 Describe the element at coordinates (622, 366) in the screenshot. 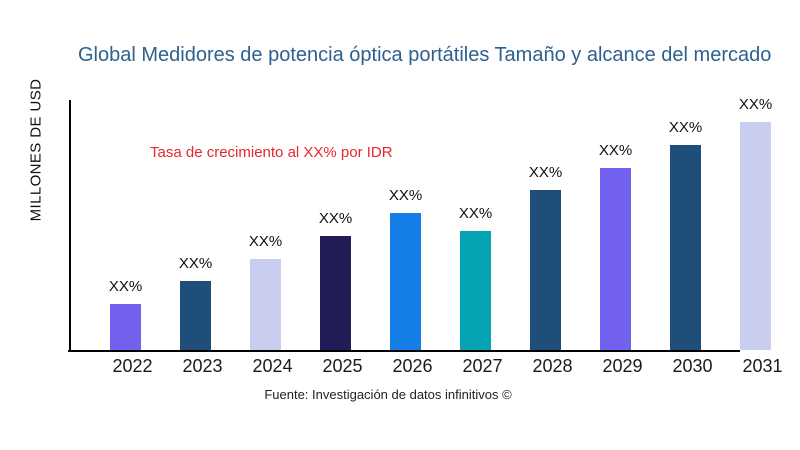

I see `x-tick-2029: 2029` at that location.